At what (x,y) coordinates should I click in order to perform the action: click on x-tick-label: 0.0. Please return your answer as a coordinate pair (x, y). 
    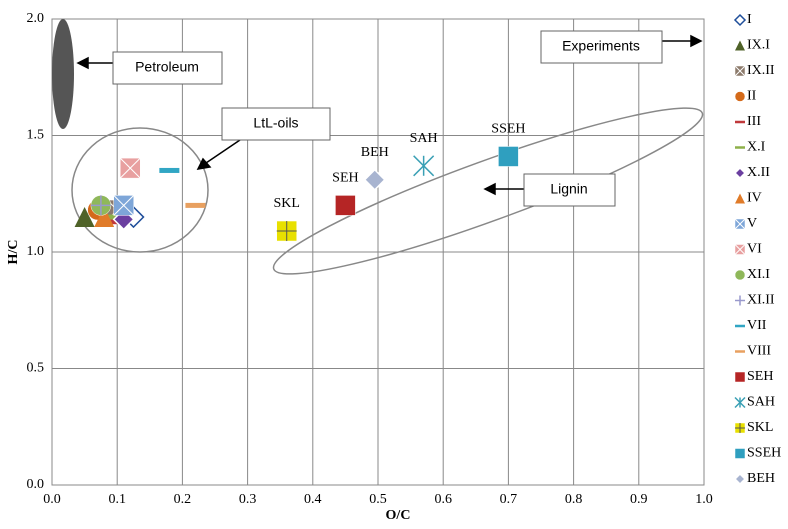
    Looking at the image, I should click on (52, 499).